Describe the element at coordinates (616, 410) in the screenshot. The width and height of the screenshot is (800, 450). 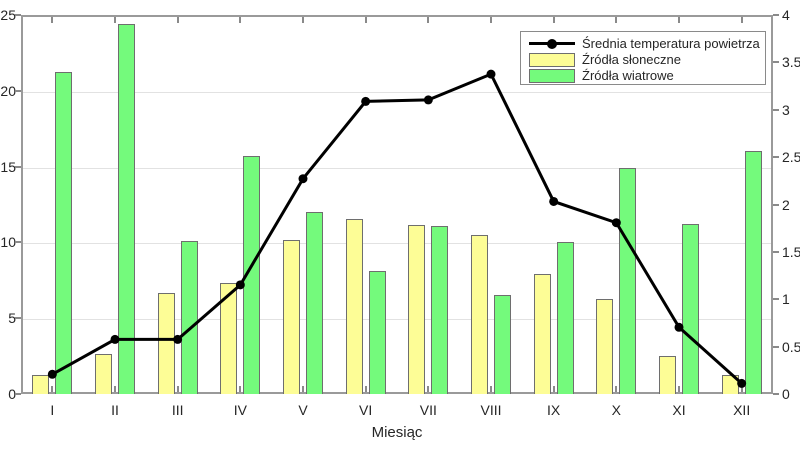
I see `x-tick-label: X` at that location.